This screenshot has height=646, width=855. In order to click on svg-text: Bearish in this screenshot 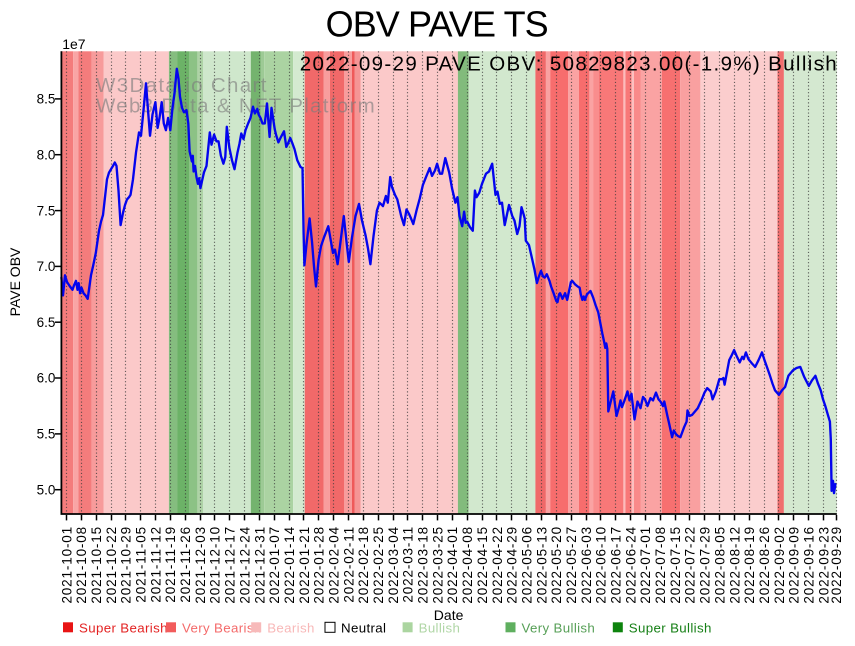, I will do `click(291, 627)`.